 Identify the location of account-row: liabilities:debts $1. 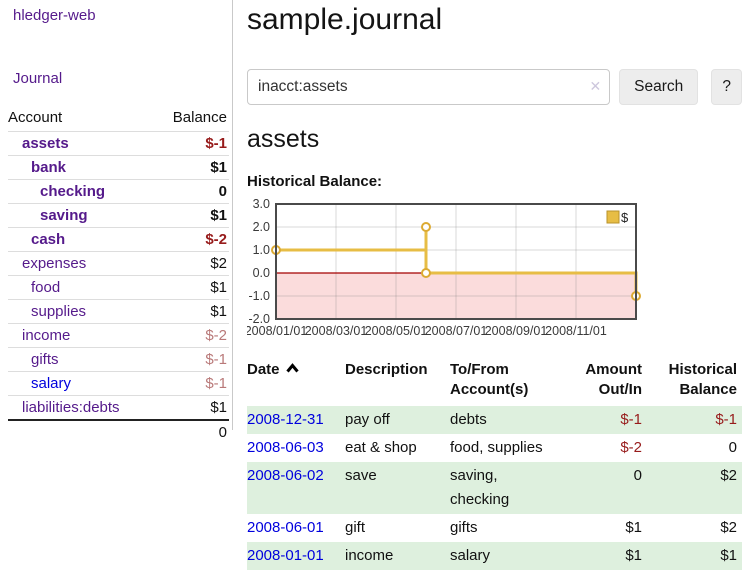
(118, 407).